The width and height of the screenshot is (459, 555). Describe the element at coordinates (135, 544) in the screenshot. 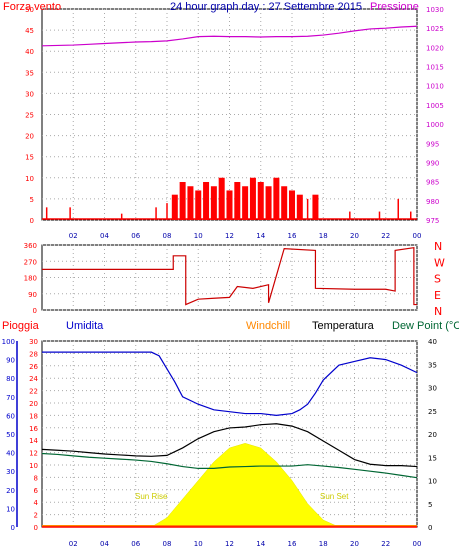

I see `x-tick-label: 06` at that location.